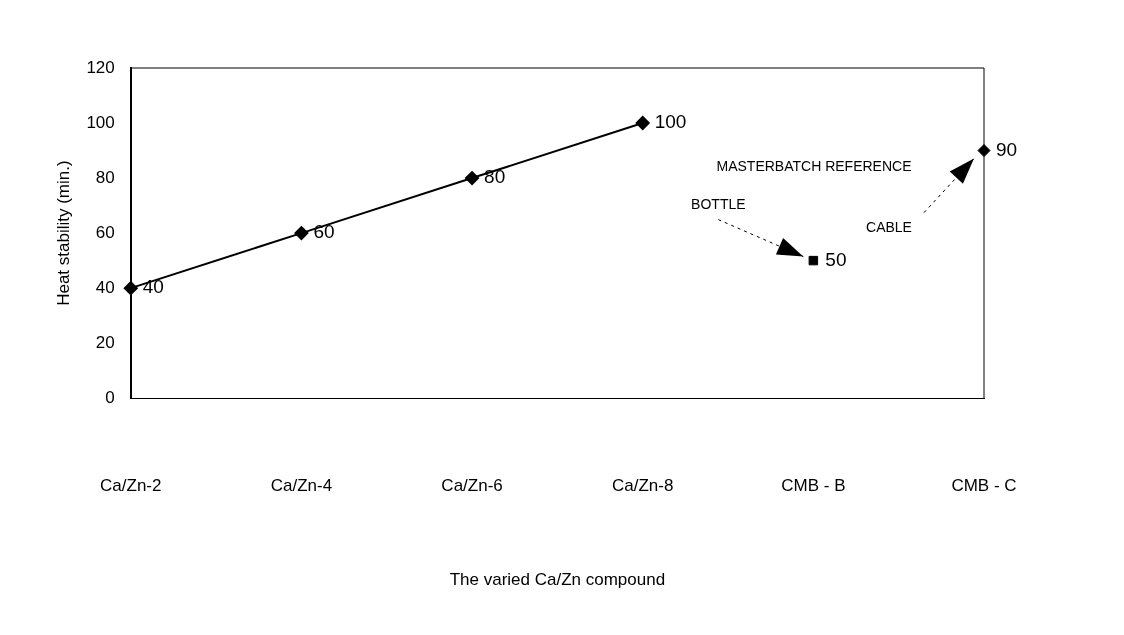 The height and width of the screenshot is (635, 1124). Describe the element at coordinates (718, 204) in the screenshot. I see `annotation: BOTTLE` at that location.